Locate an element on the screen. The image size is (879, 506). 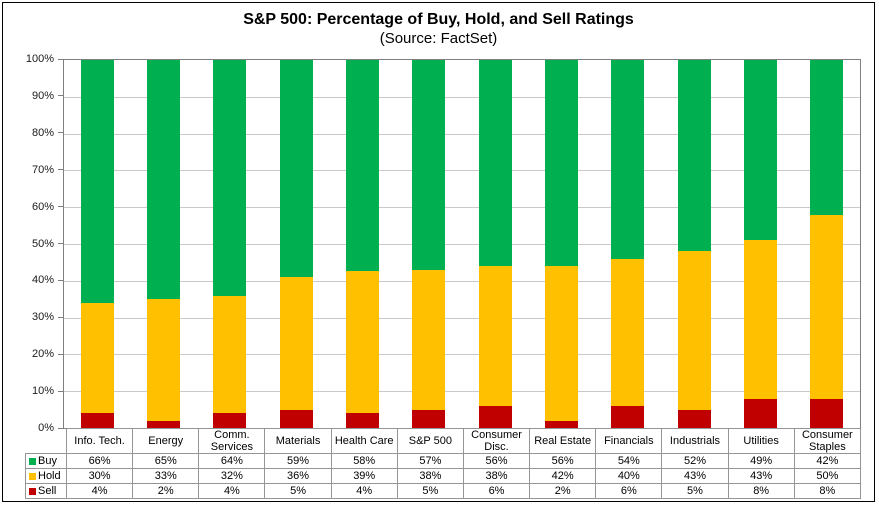
legend-label: Sell is located at coordinates (47, 491).